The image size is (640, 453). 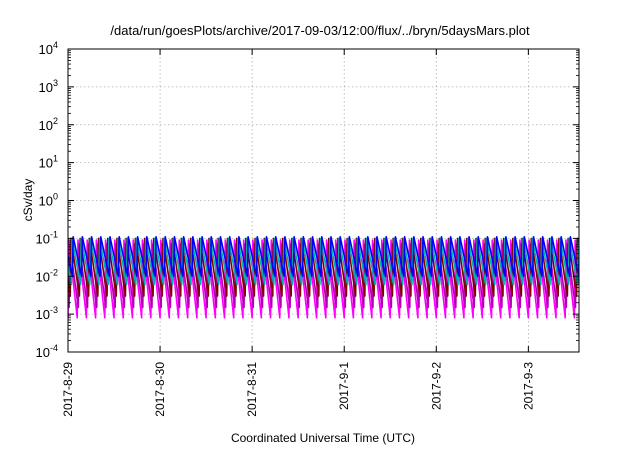 I want to click on x-tick-label: 2017-8-30, so click(x=160, y=389).